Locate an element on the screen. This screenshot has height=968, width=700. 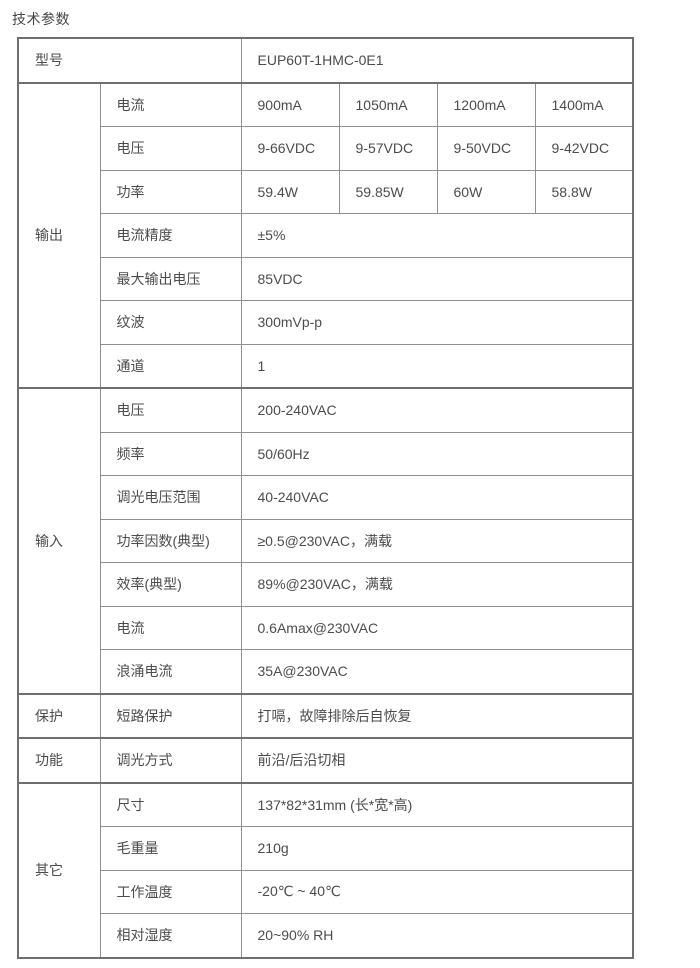
table-row: 效率(典型) 89%@230VAC，满载 is located at coordinates (326, 584).